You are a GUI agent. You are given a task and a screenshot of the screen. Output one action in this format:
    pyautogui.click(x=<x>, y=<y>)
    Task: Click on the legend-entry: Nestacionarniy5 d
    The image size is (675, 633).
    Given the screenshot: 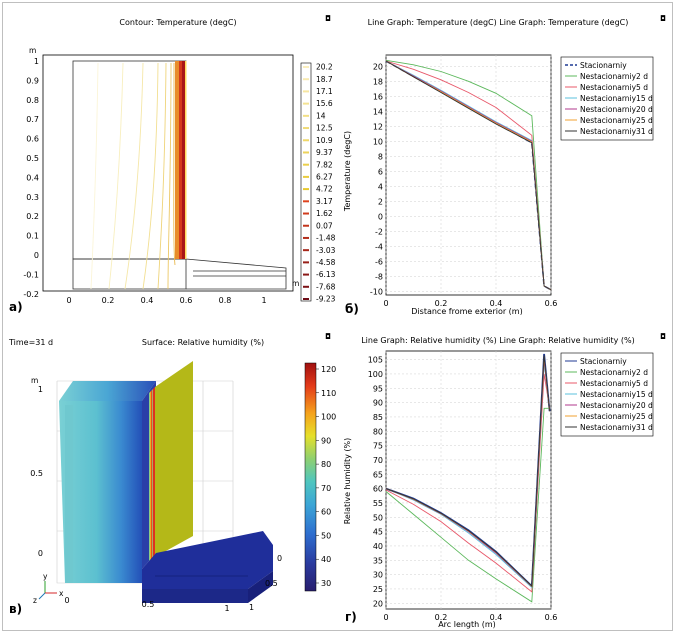 What is the action you would take?
    pyautogui.click(x=614, y=383)
    